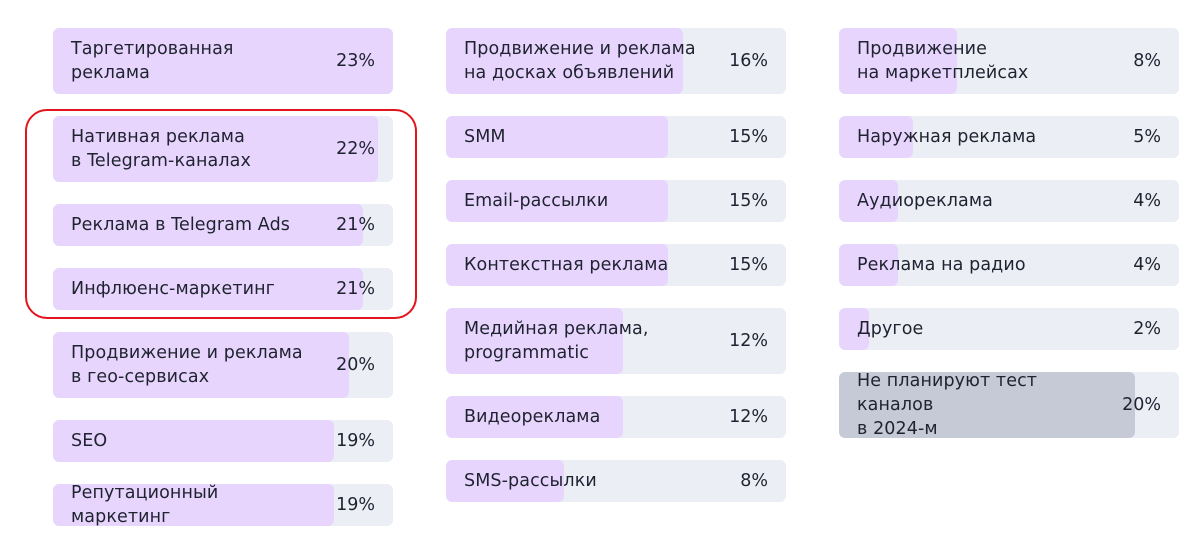 Image resolution: width=1200 pixels, height=557 pixels. I want to click on bar-row: SEO 19%, so click(223, 441).